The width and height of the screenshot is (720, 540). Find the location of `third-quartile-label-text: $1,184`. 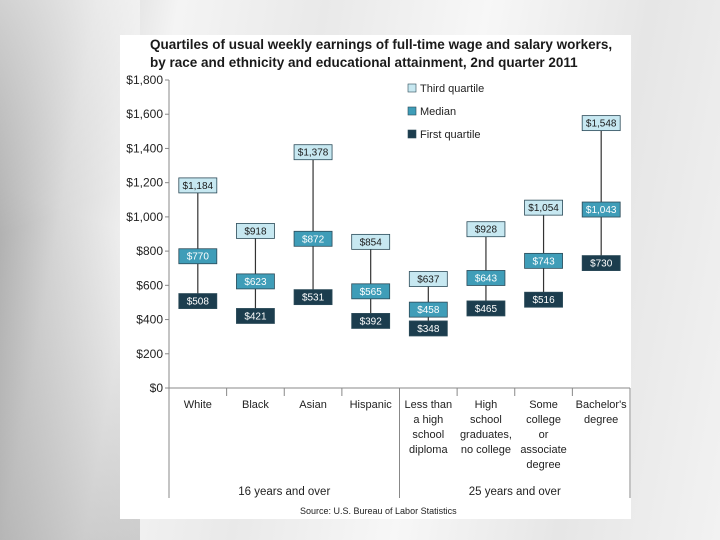

third-quartile-label-text: $1,184 is located at coordinates (198, 186).